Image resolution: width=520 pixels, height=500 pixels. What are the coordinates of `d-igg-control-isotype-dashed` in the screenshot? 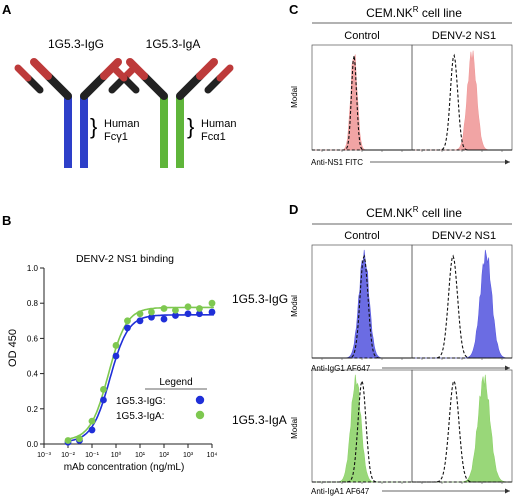 It's located at (362, 306).